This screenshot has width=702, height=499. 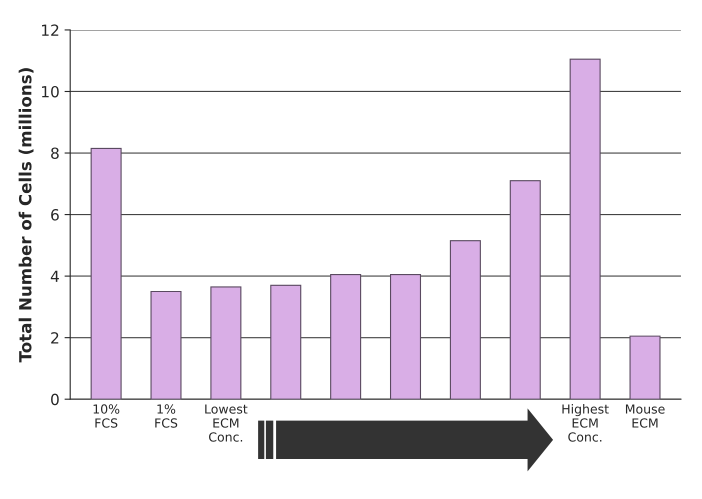 What do you see at coordinates (50, 30) in the screenshot?
I see `y-tick-label: 12` at bounding box center [50, 30].